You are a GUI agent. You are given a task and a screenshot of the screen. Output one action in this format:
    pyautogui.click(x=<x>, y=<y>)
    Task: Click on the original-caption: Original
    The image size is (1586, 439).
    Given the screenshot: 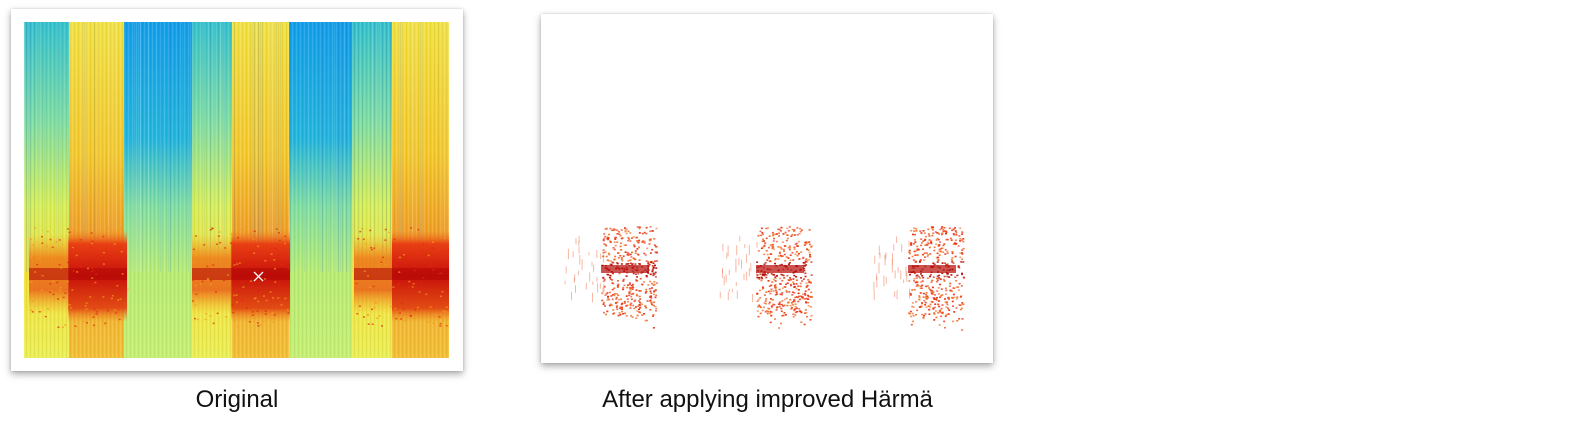 What is the action you would take?
    pyautogui.click(x=237, y=399)
    